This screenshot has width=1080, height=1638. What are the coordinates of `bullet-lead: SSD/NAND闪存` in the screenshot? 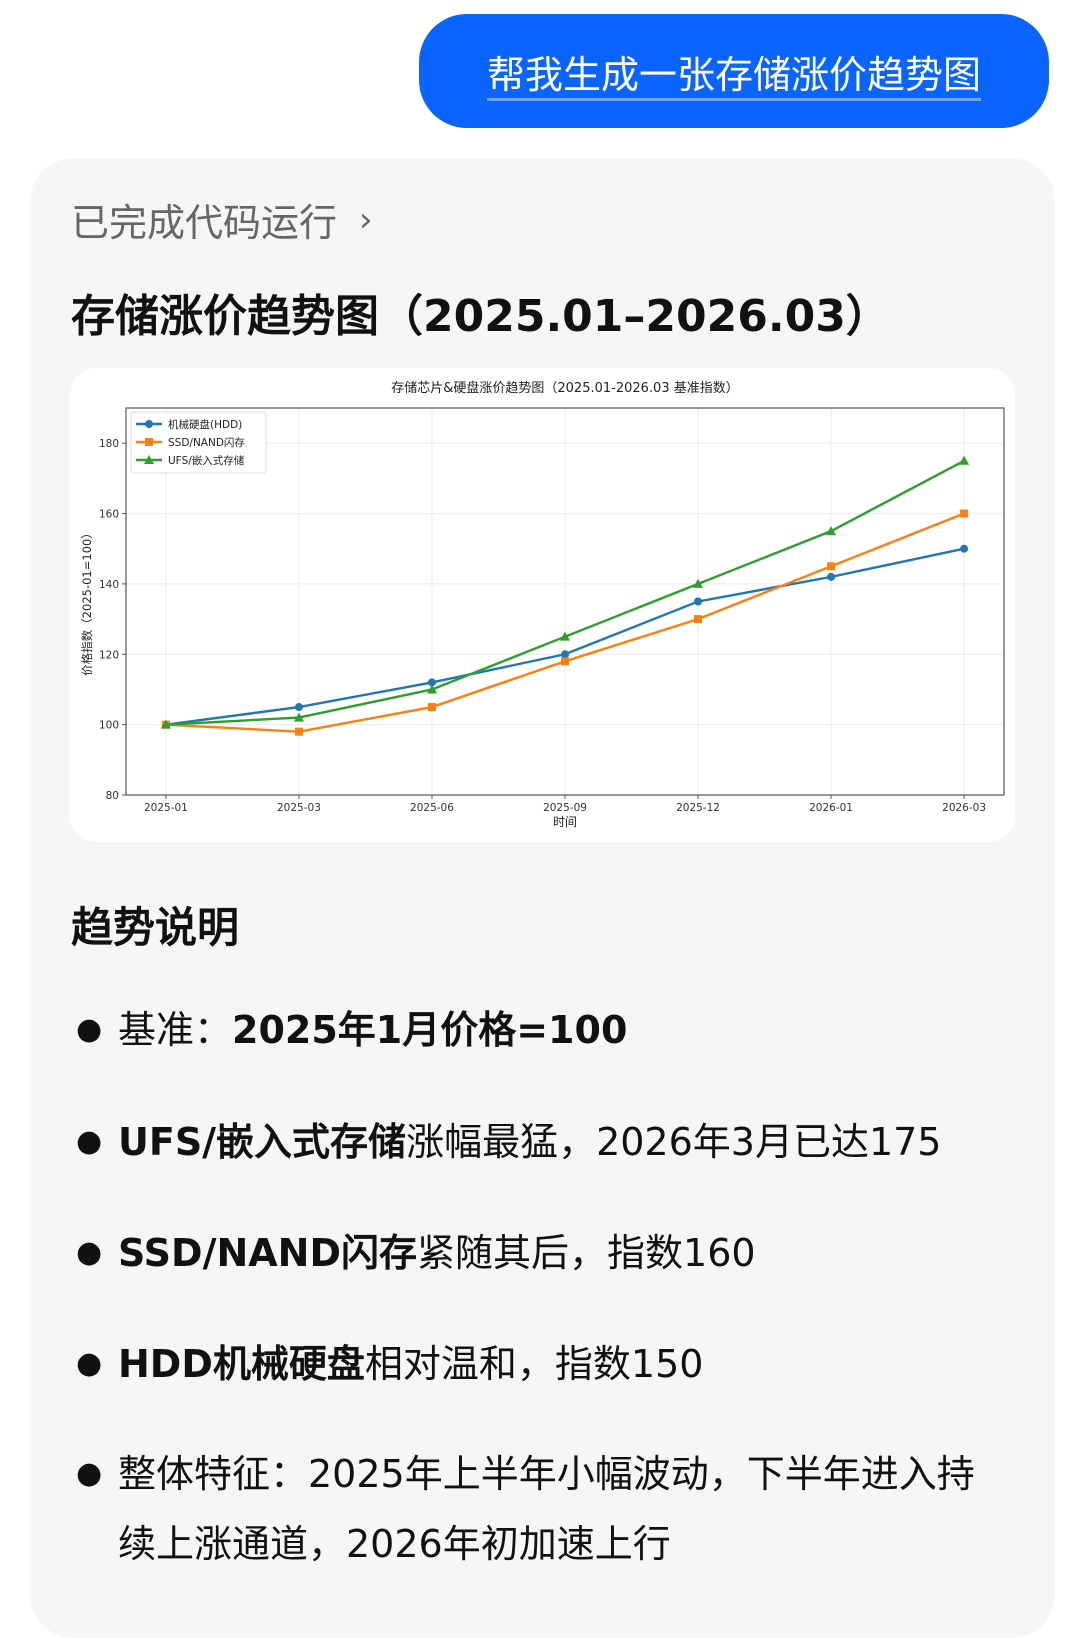 It's located at (268, 1253).